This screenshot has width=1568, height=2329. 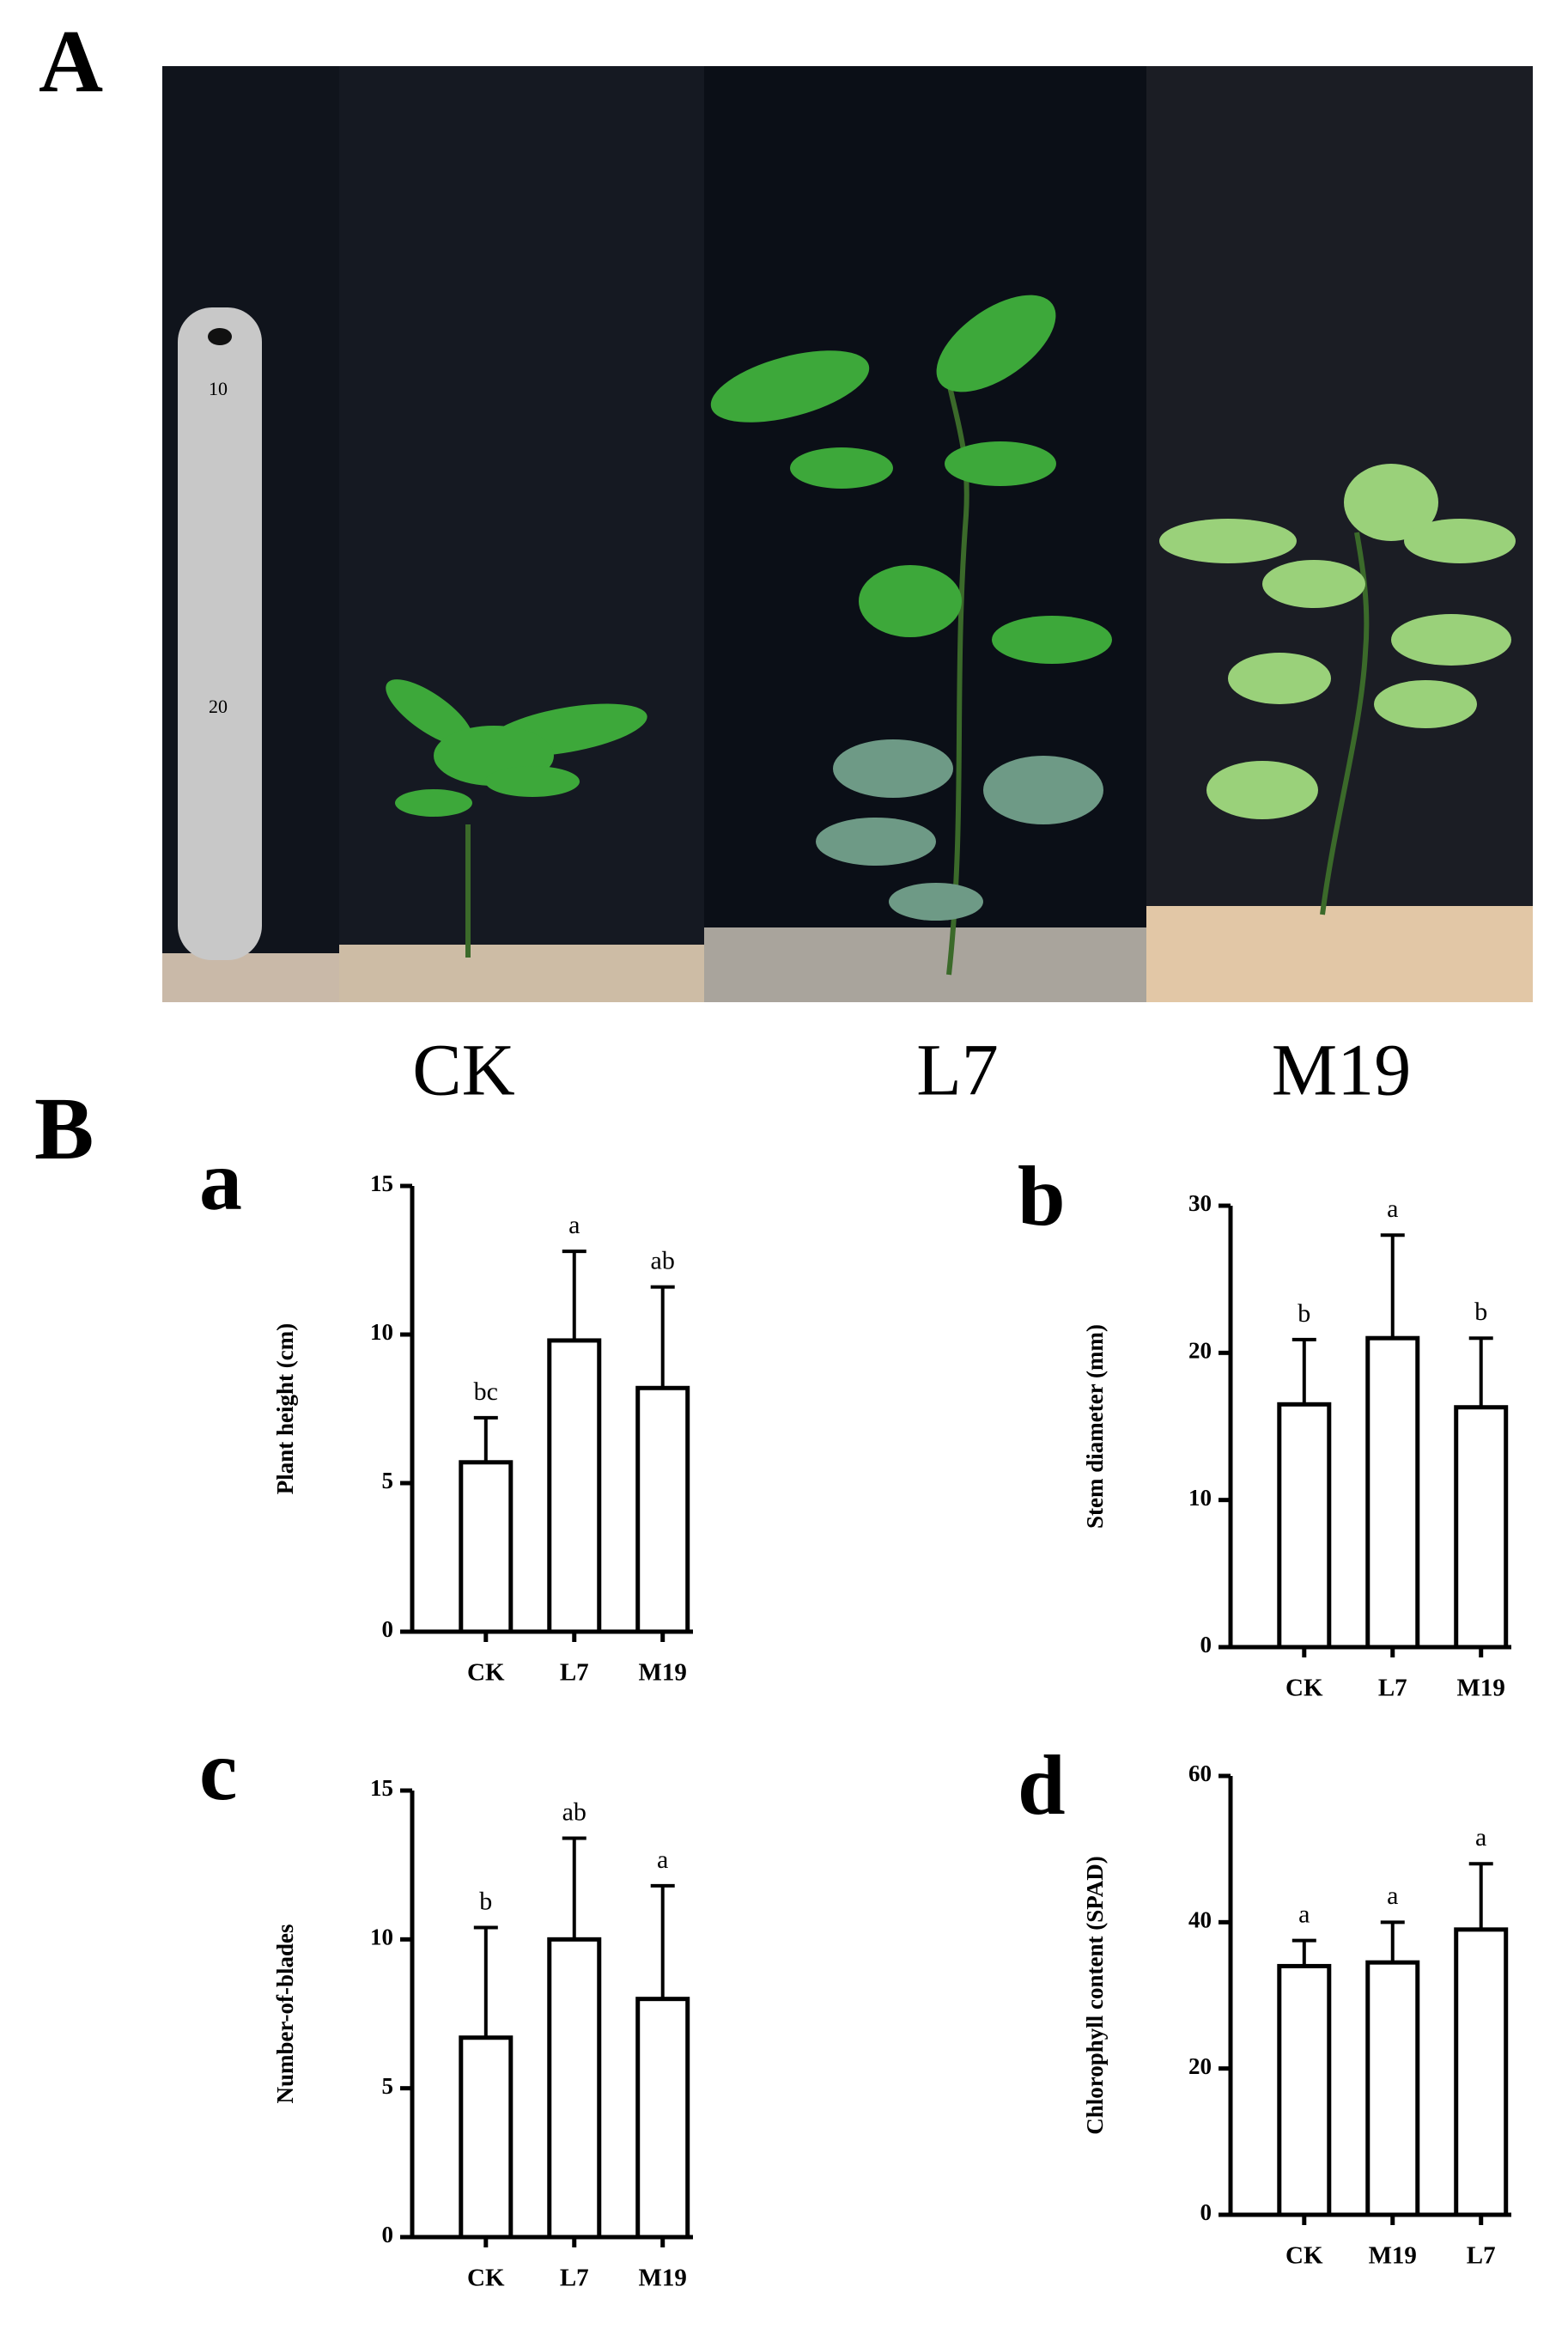 I want to click on significance-label: bc, so click(x=486, y=1391).